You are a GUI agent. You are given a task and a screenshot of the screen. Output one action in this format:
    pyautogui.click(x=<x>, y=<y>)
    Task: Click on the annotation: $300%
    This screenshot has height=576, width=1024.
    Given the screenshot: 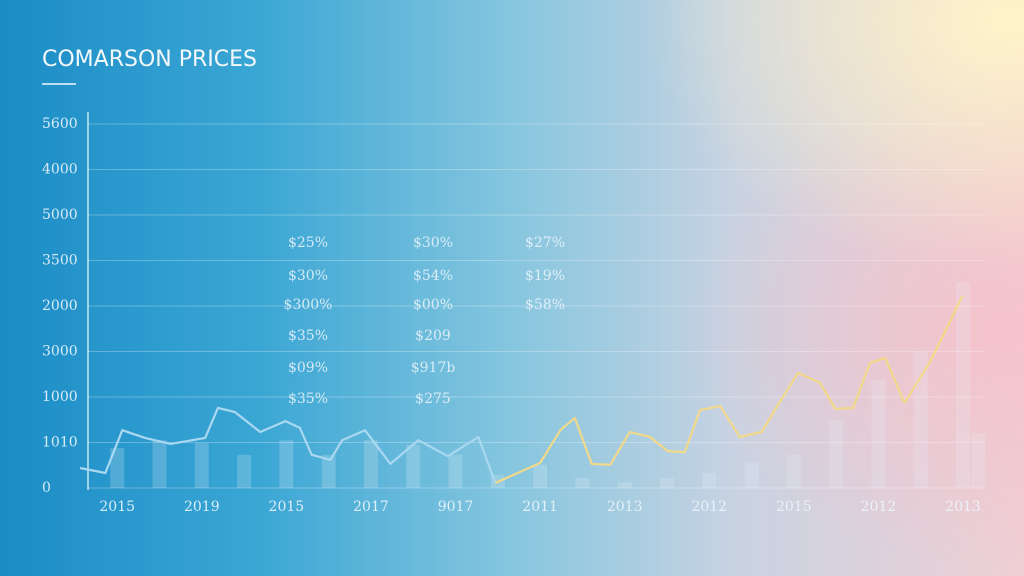 What is the action you would take?
    pyautogui.click(x=308, y=305)
    